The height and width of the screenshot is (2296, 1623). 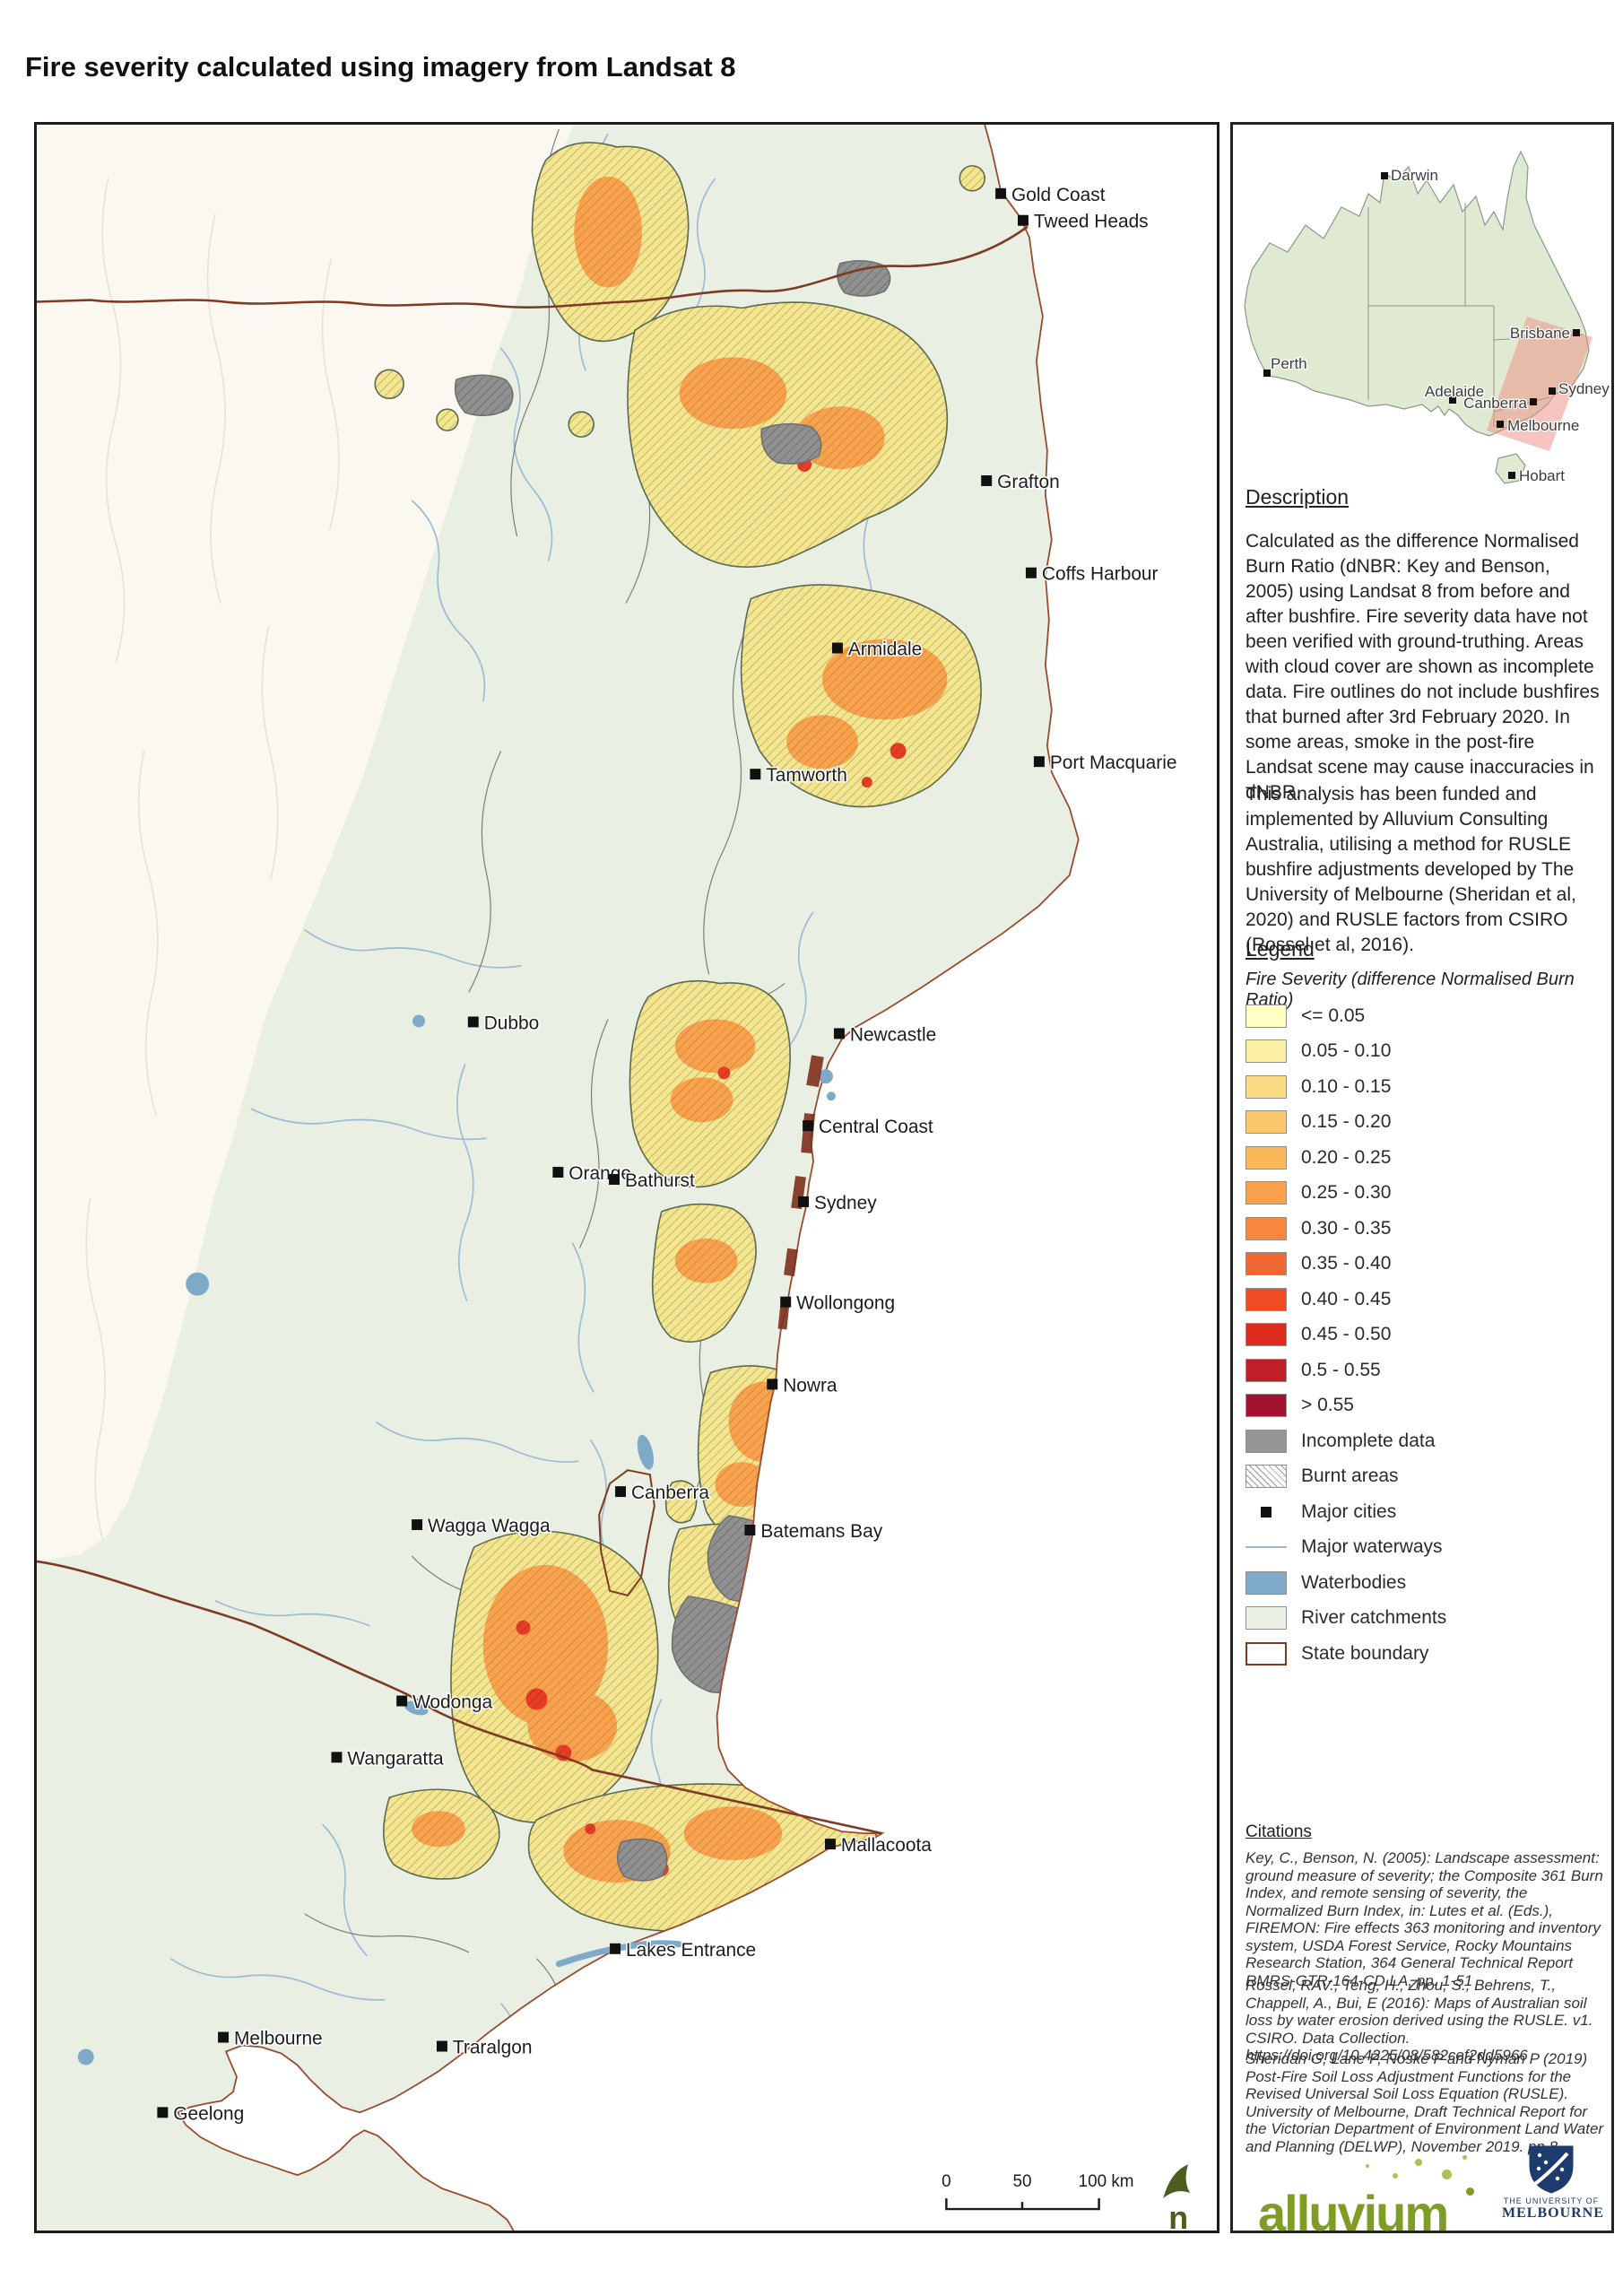 What do you see at coordinates (670, 1493) in the screenshot?
I see `city-label: Canberra` at bounding box center [670, 1493].